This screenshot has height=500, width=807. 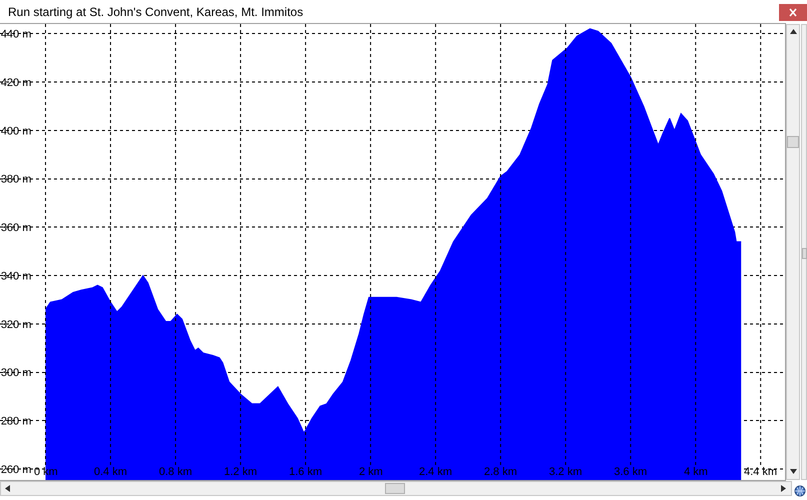 What do you see at coordinates (565, 472) in the screenshot?
I see `x-tick-label: 3.2 km` at bounding box center [565, 472].